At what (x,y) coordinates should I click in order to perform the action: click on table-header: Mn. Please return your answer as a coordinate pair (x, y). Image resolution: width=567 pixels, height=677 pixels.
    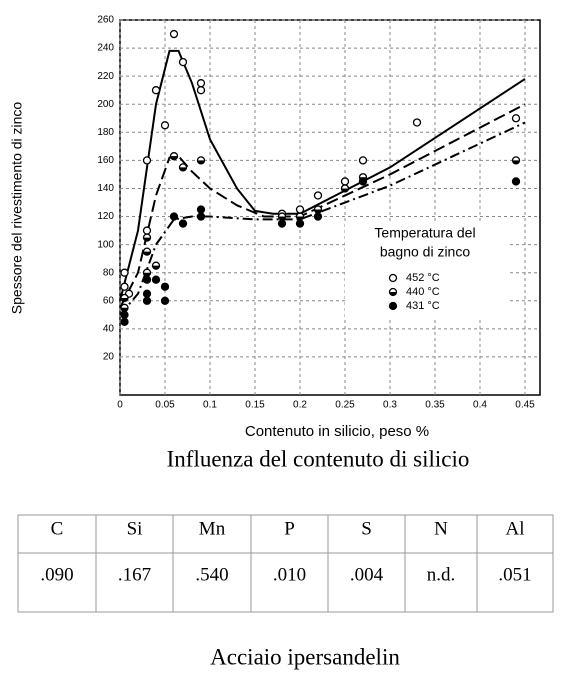
    Looking at the image, I should click on (212, 528).